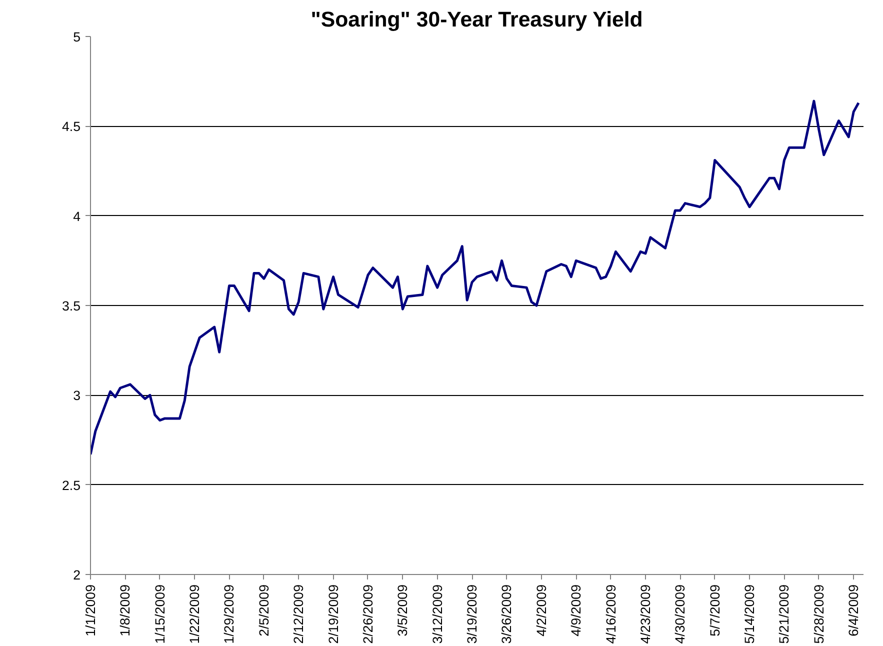 This screenshot has height=646, width=883. What do you see at coordinates (818, 614) in the screenshot?
I see `x-tick-label: 5/28/2009` at bounding box center [818, 614].